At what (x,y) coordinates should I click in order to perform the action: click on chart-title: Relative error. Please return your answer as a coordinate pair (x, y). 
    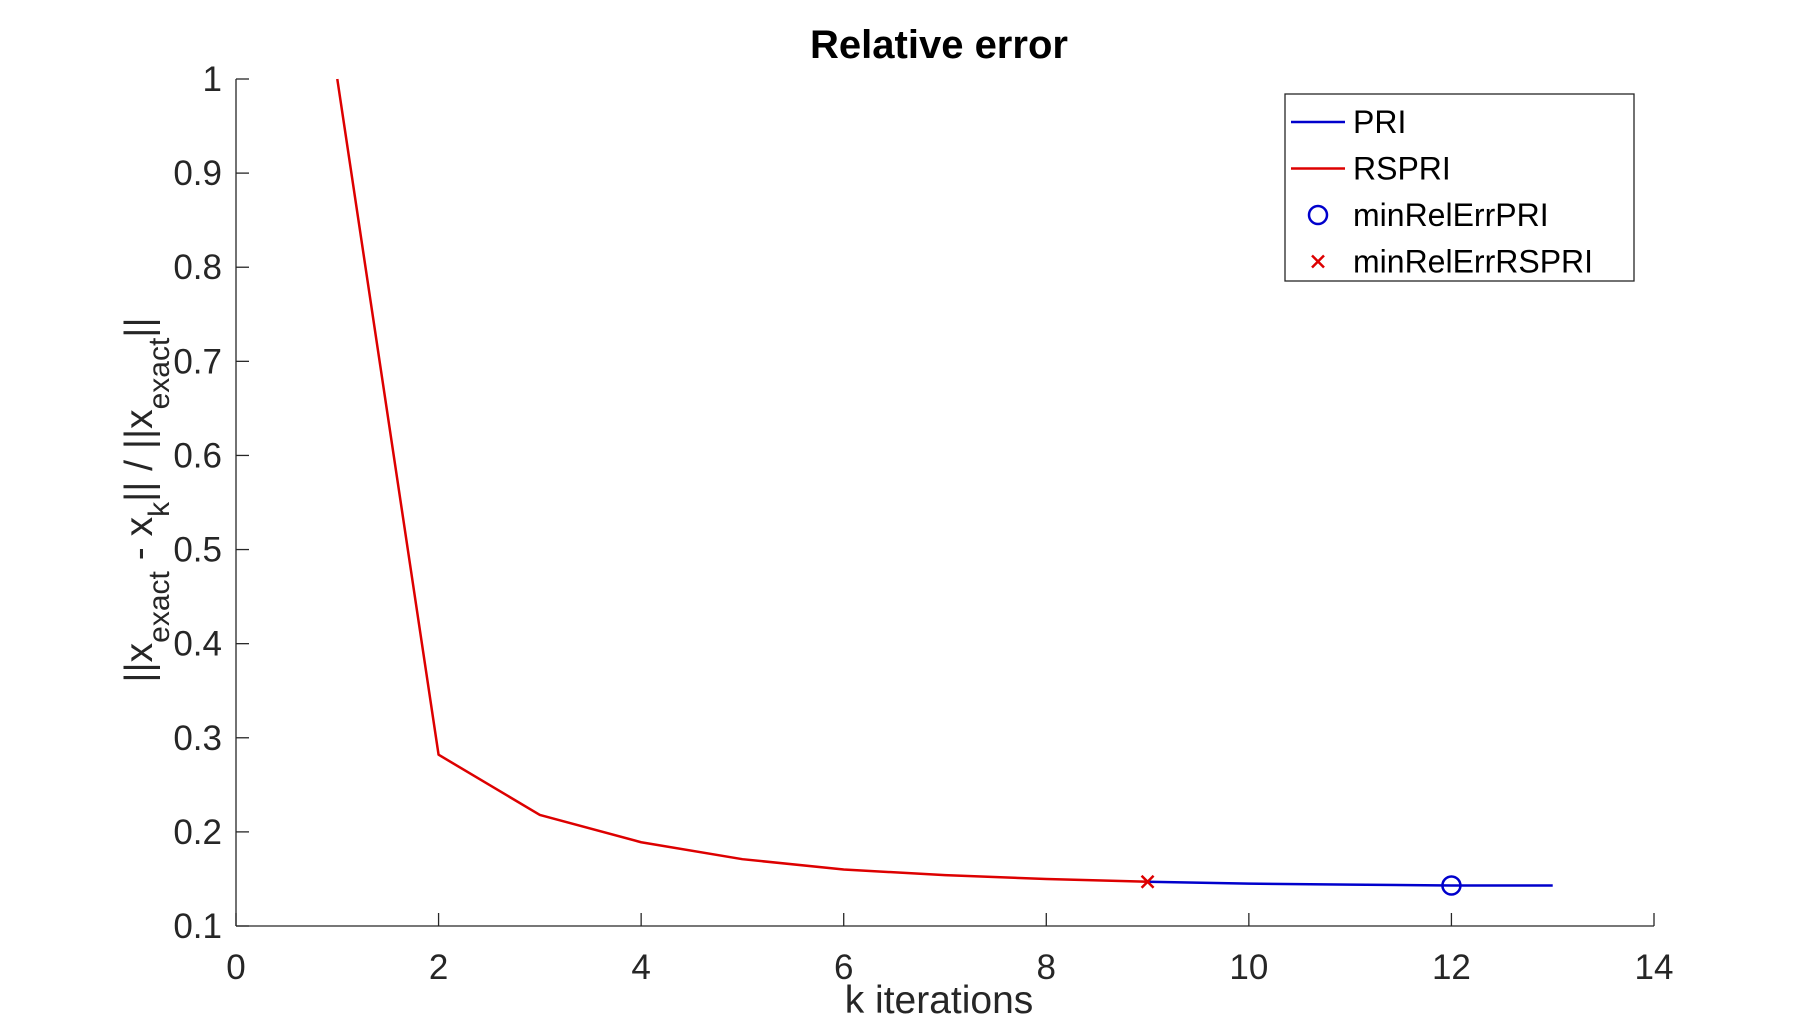
    Looking at the image, I should click on (939, 45).